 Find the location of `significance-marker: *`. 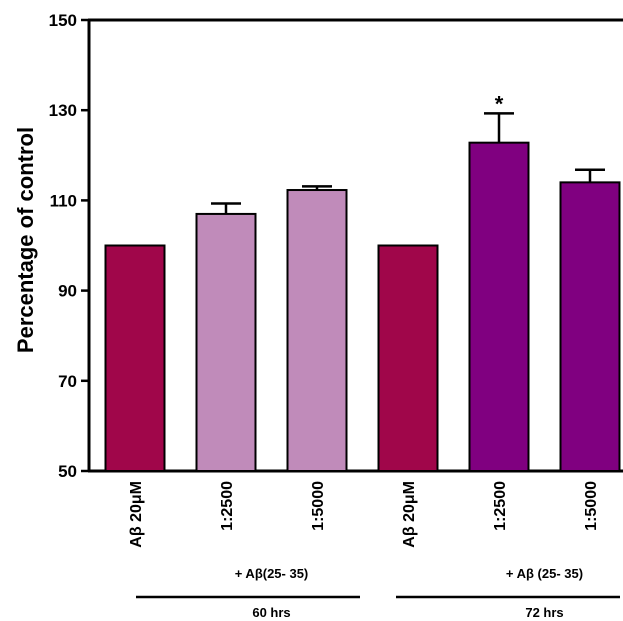

significance-marker: * is located at coordinates (499, 103).